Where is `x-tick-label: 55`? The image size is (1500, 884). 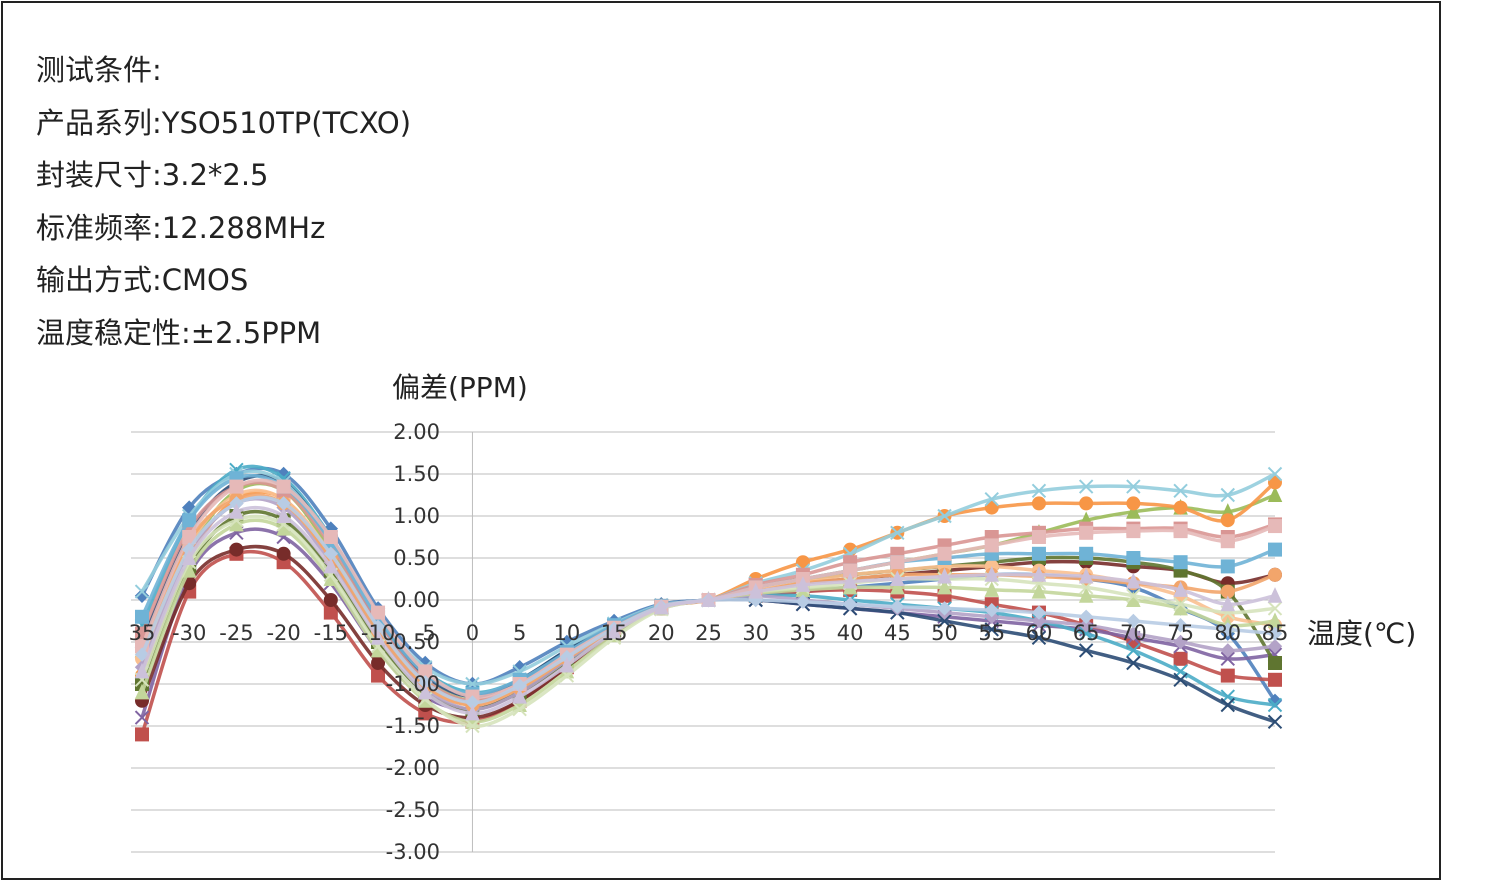 x-tick-label: 55 is located at coordinates (991, 633).